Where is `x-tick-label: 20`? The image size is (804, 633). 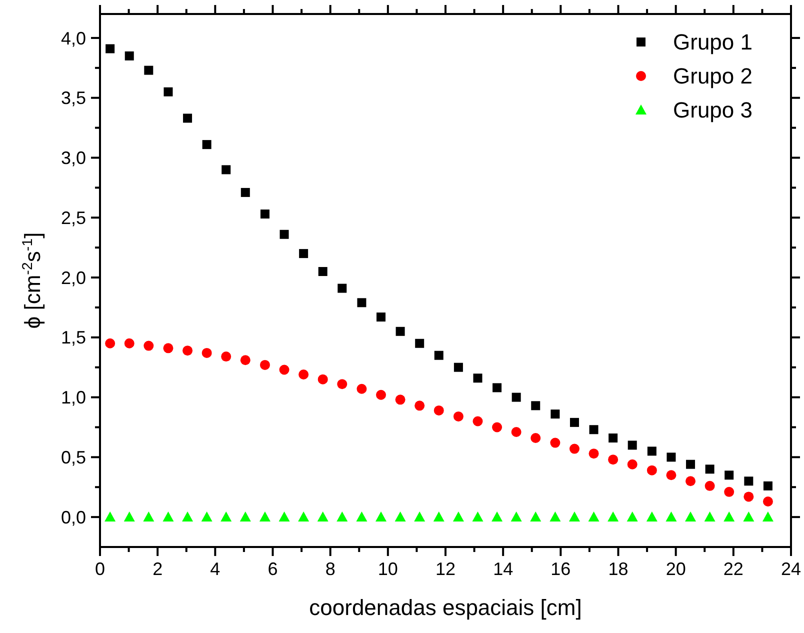
x-tick-label: 20 is located at coordinates (676, 569).